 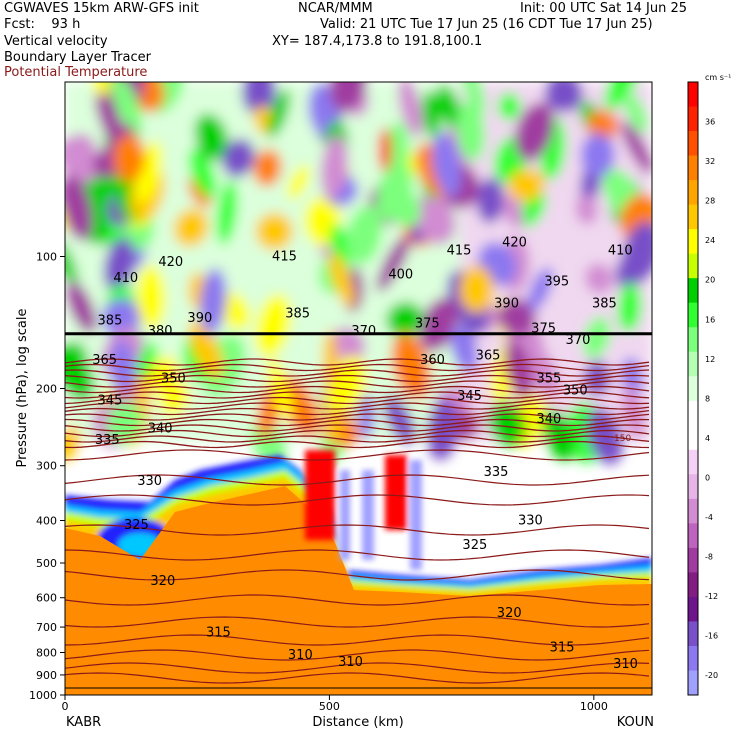 I want to click on colorbar-frame, so click(x=693, y=388).